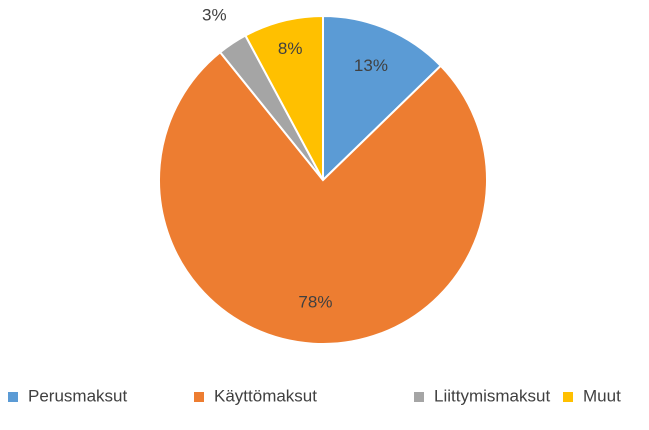 This screenshot has width=649, height=430. What do you see at coordinates (290, 48) in the screenshot?
I see `data-label: 8%` at bounding box center [290, 48].